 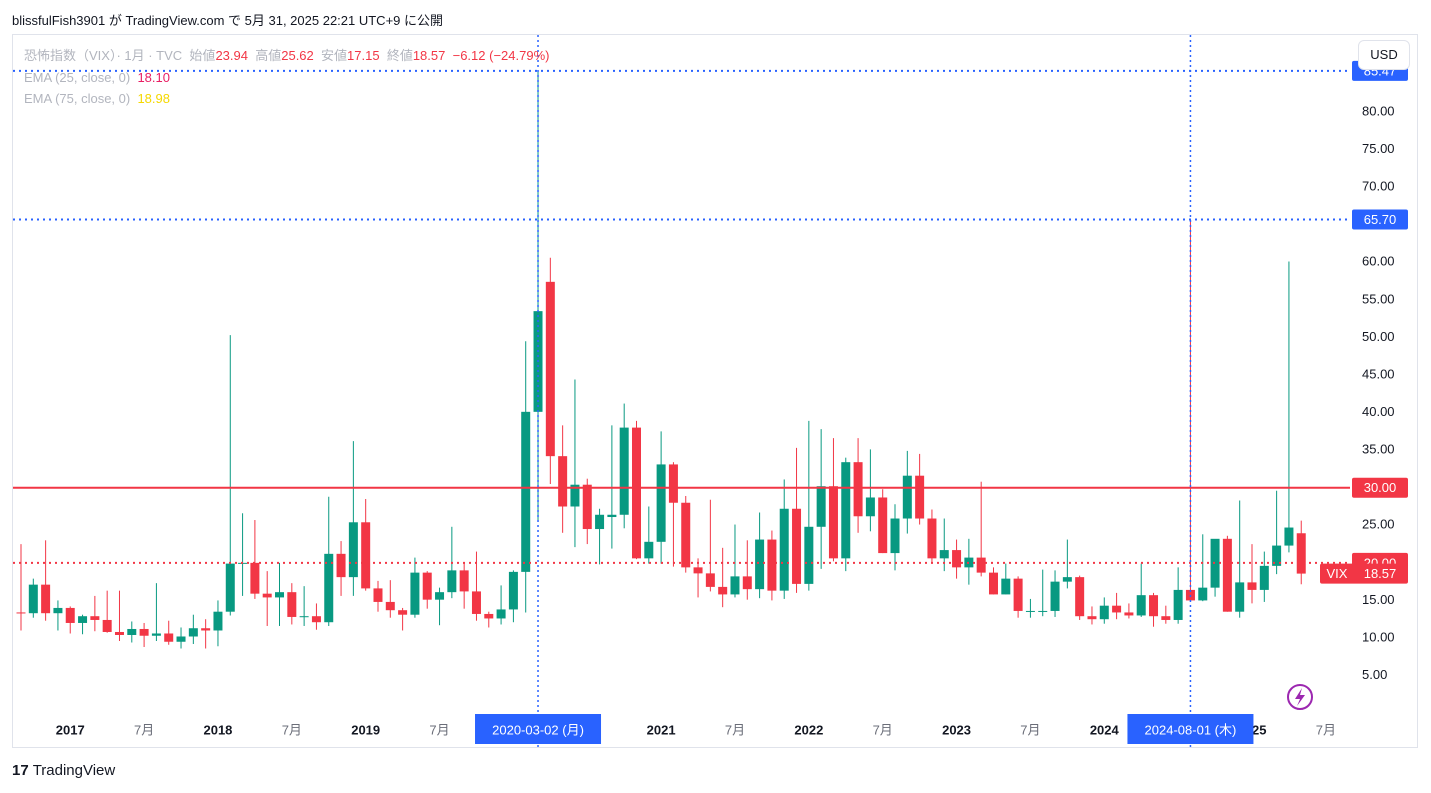 What do you see at coordinates (70, 729) in the screenshot?
I see `x-tick-label: 2017` at bounding box center [70, 729].